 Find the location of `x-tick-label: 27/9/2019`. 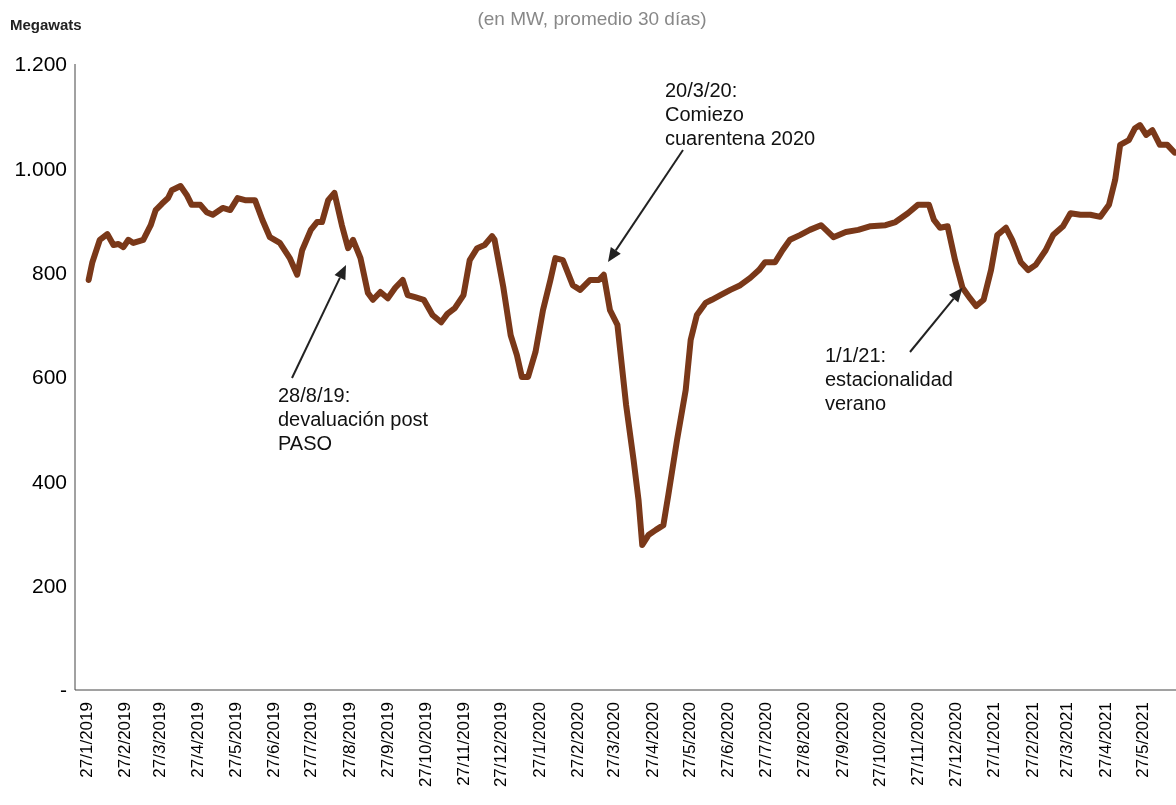

x-tick-label: 27/9/2019 is located at coordinates (388, 740).